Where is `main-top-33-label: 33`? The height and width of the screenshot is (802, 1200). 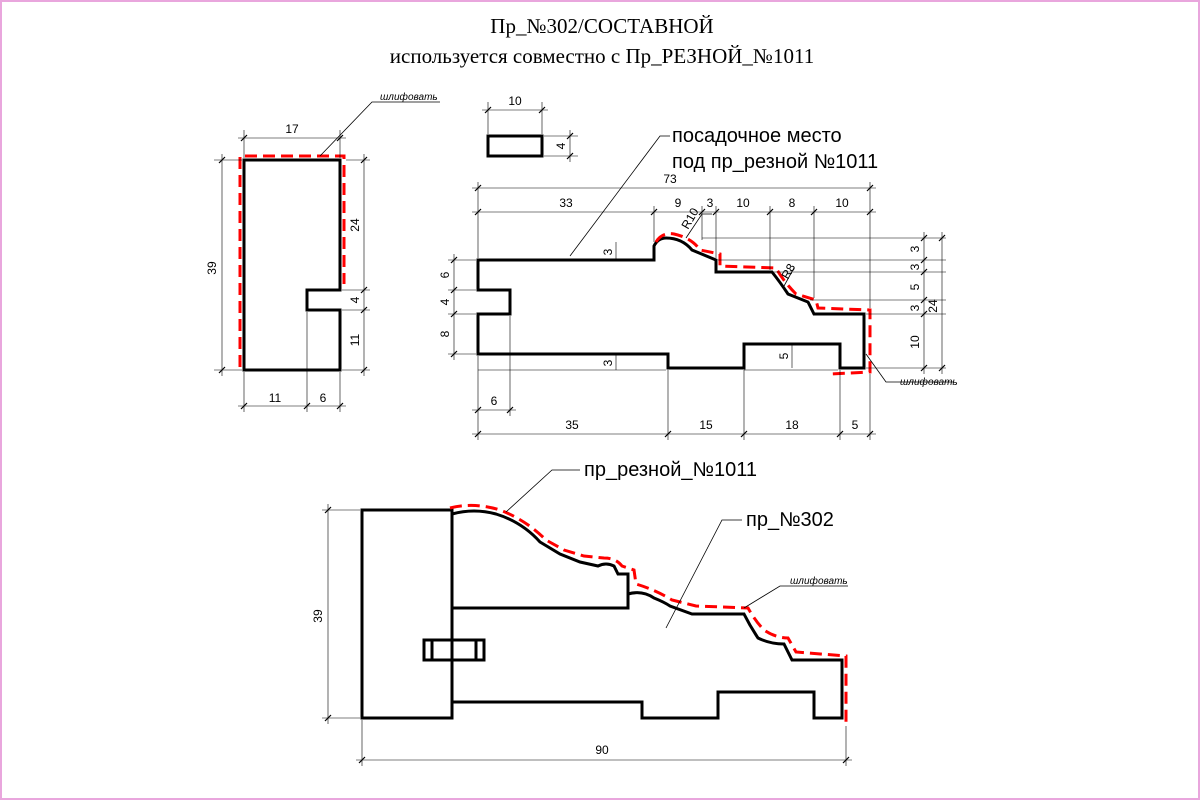
main-top-33-label: 33 is located at coordinates (566, 203).